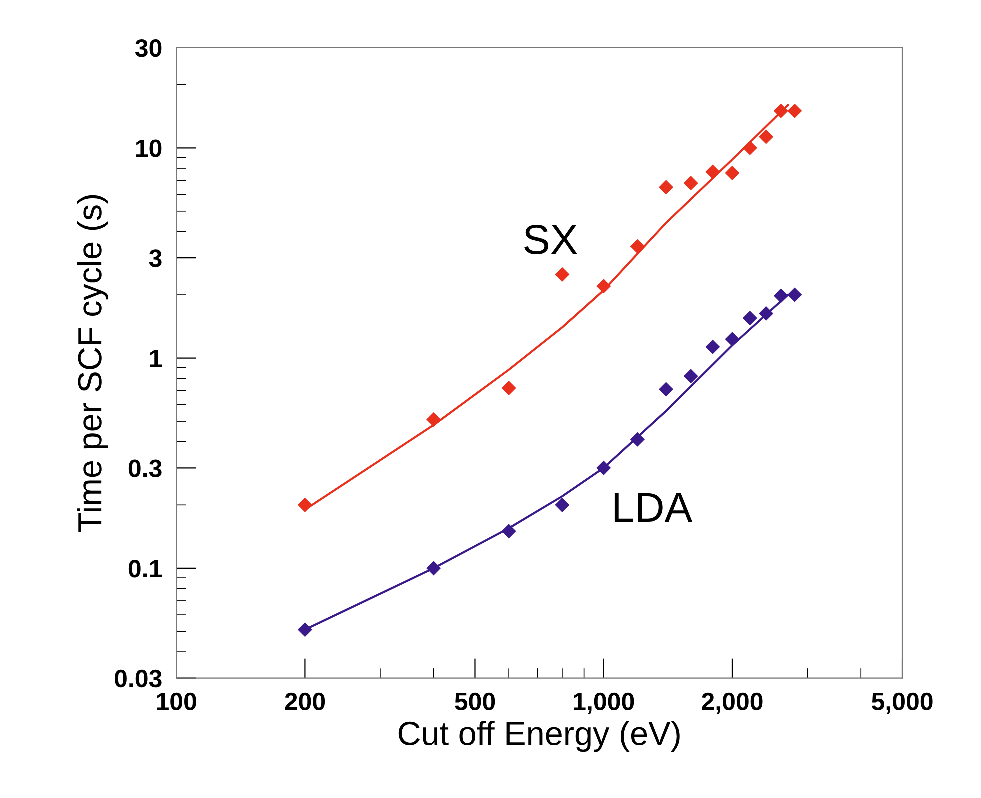  What do you see at coordinates (732, 703) in the screenshot?
I see `x-tick-label: 2,000` at bounding box center [732, 703].